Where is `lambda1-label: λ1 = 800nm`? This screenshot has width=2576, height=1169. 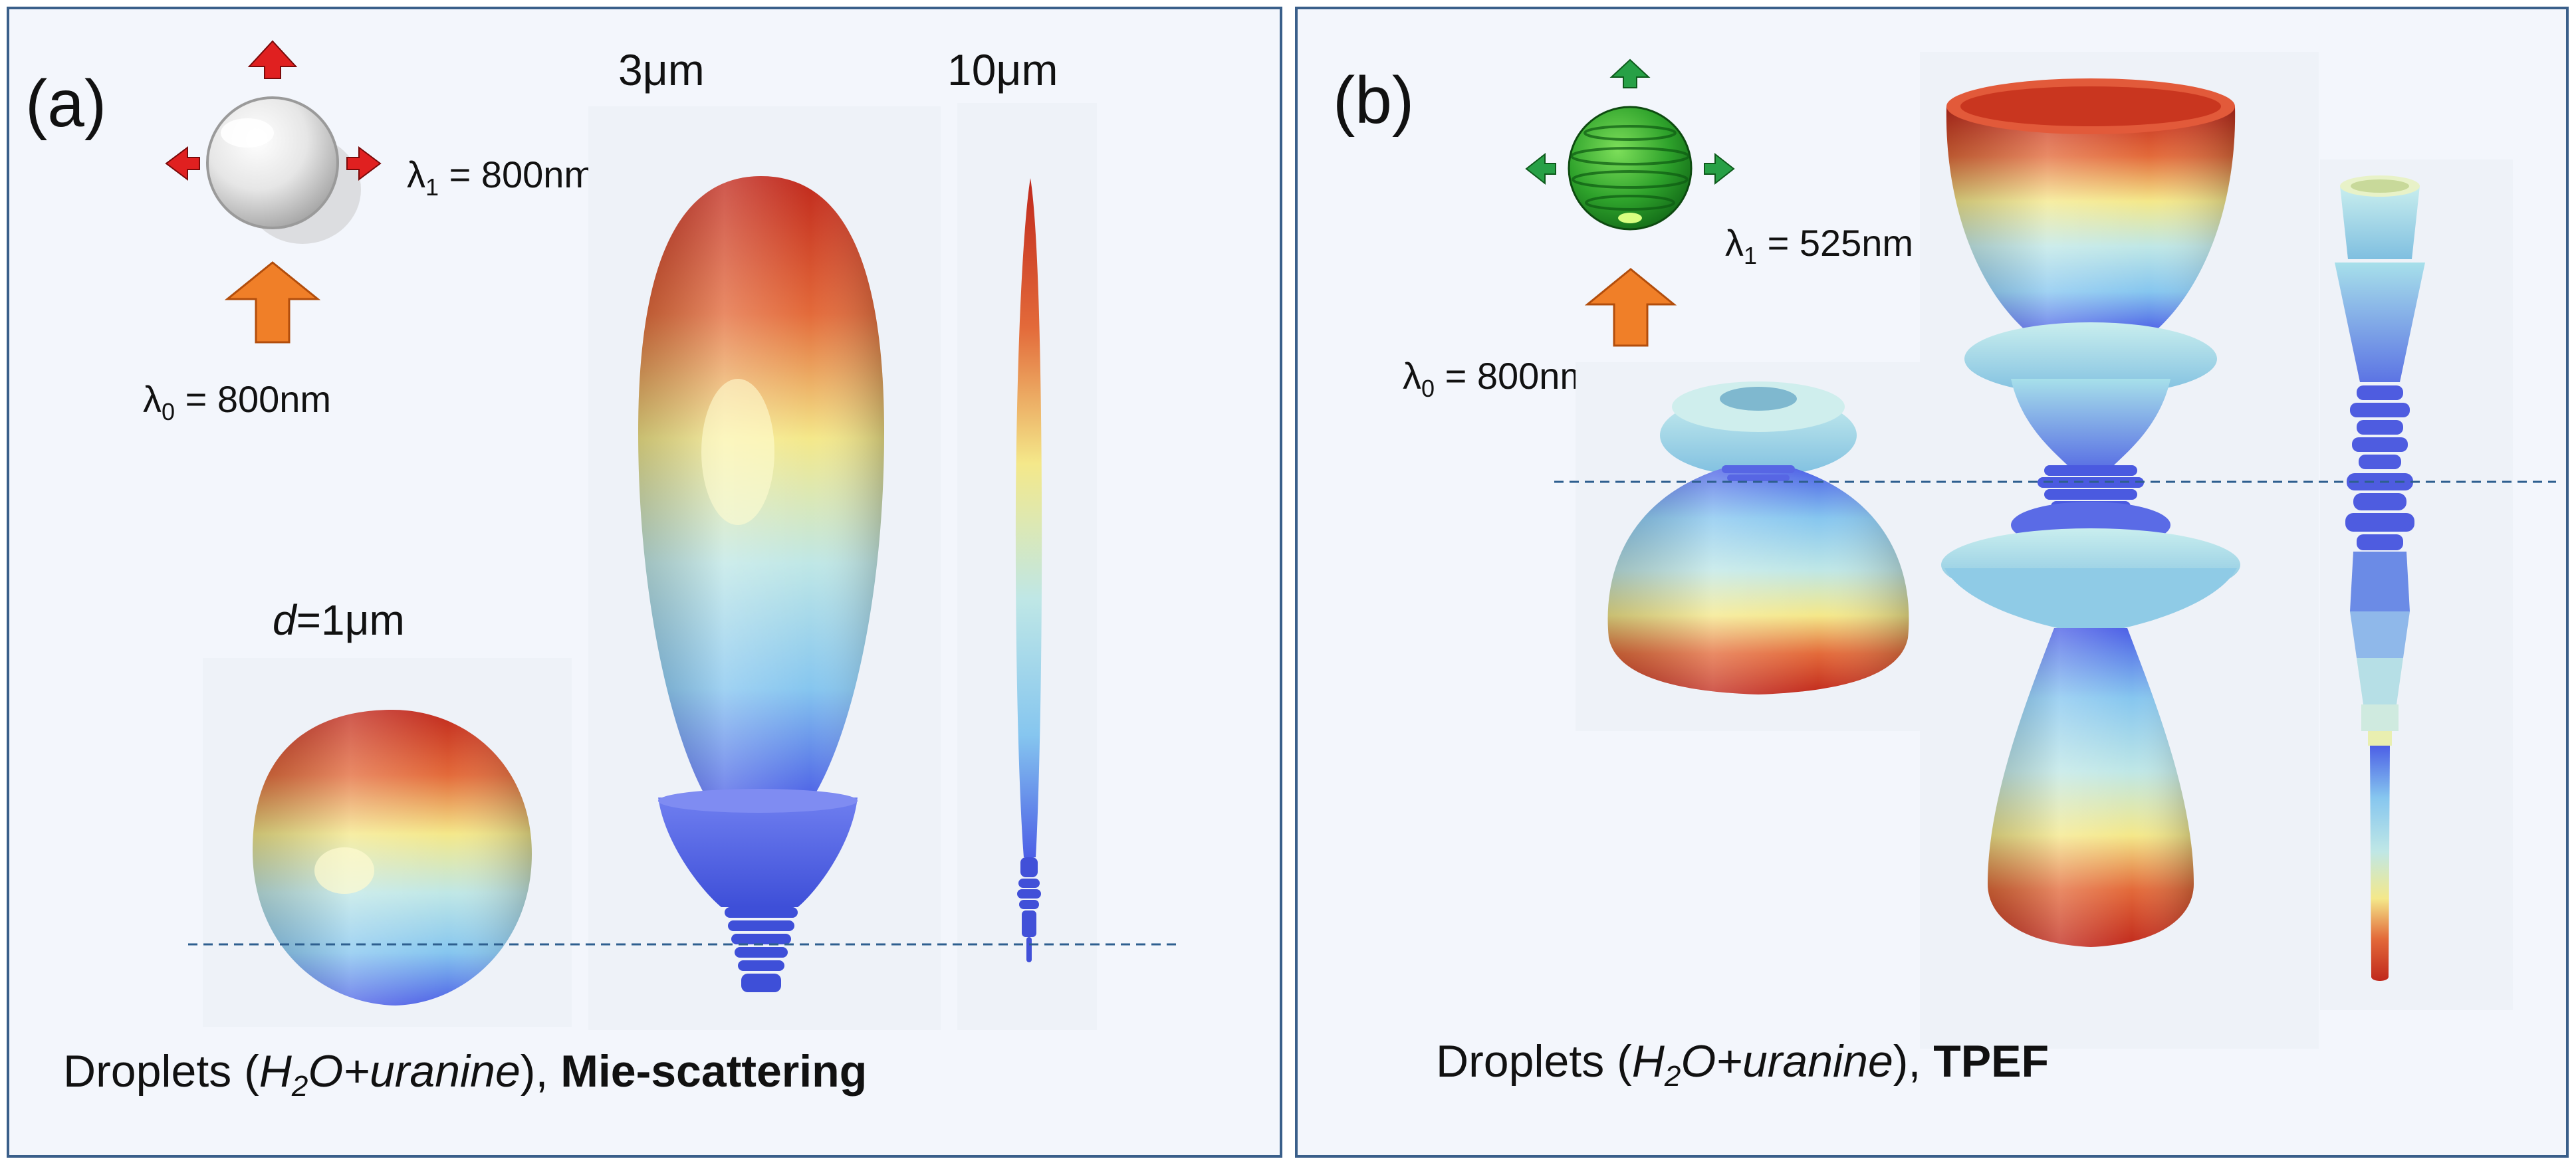
lambda1-label: λ1 = 800nm is located at coordinates (501, 177).